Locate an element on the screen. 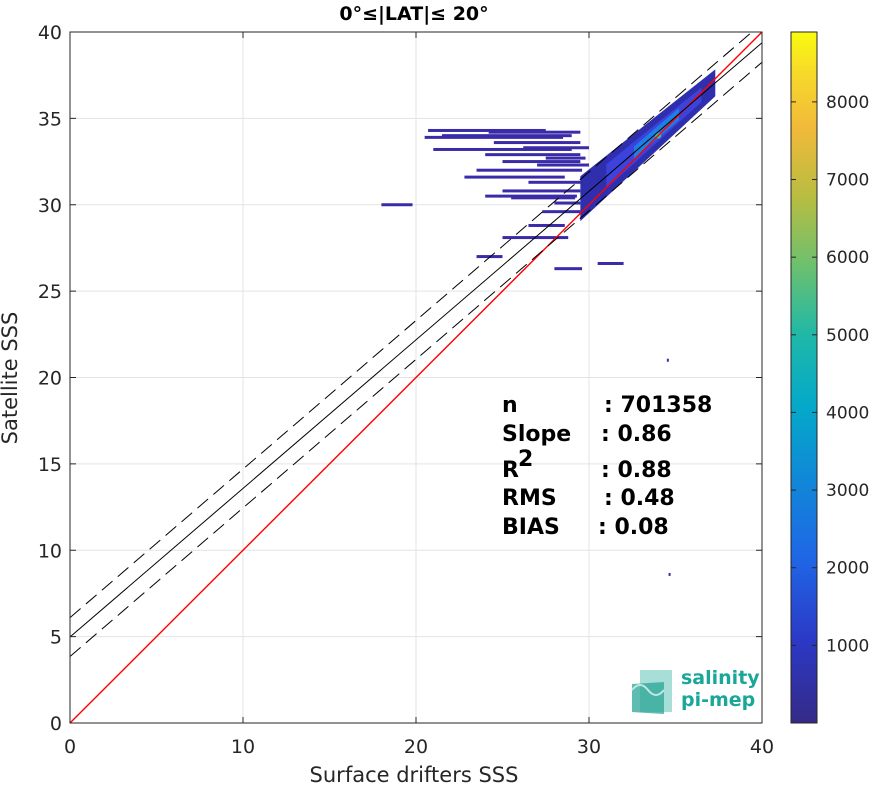  y-tick-label: 15 is located at coordinates (50, 465).